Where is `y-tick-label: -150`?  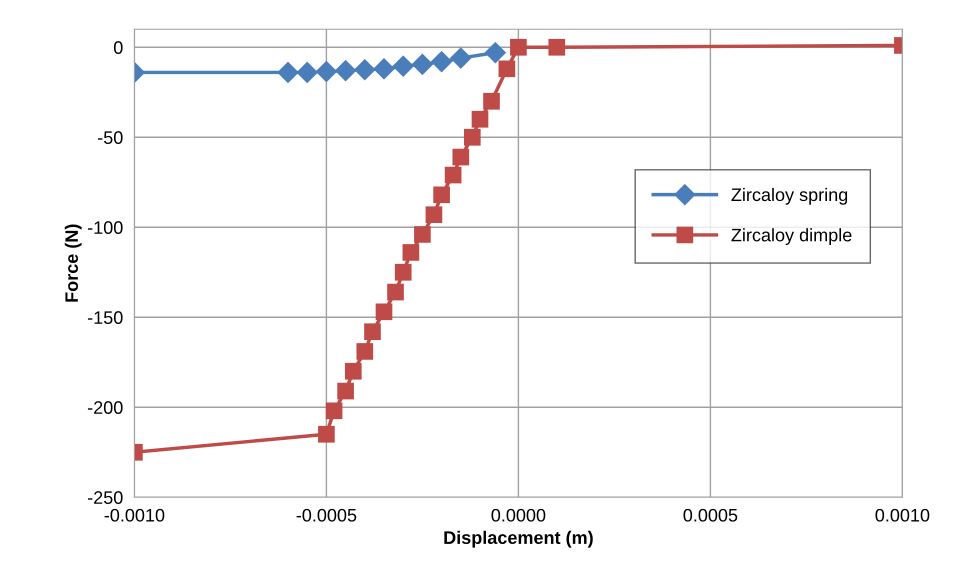
y-tick-label: -150 is located at coordinates (105, 317).